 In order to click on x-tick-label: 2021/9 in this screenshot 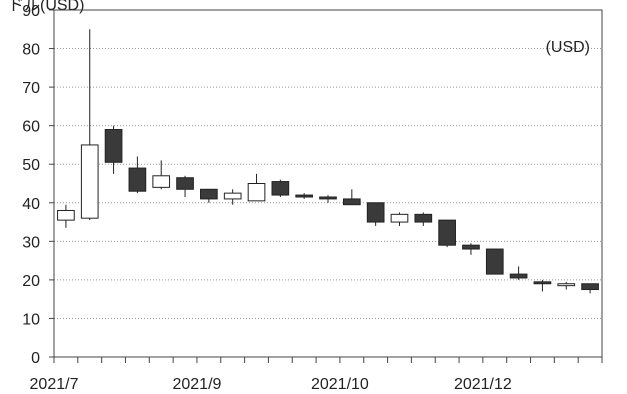, I will do `click(196, 384)`.